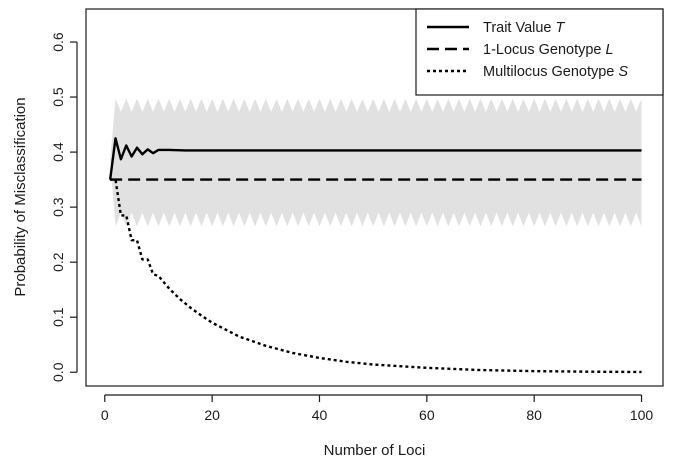  I want to click on y-axis: 0.0 0.1 0.2 0.3 0.4 0.5 0.6, so click(64, 207).